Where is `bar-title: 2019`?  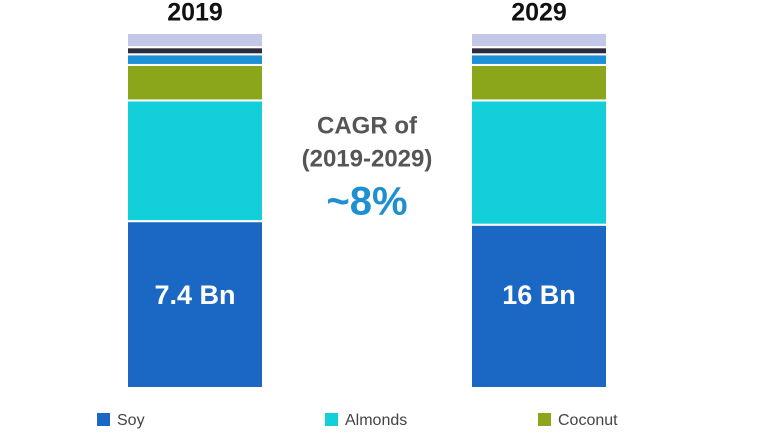 bar-title: 2019 is located at coordinates (195, 13).